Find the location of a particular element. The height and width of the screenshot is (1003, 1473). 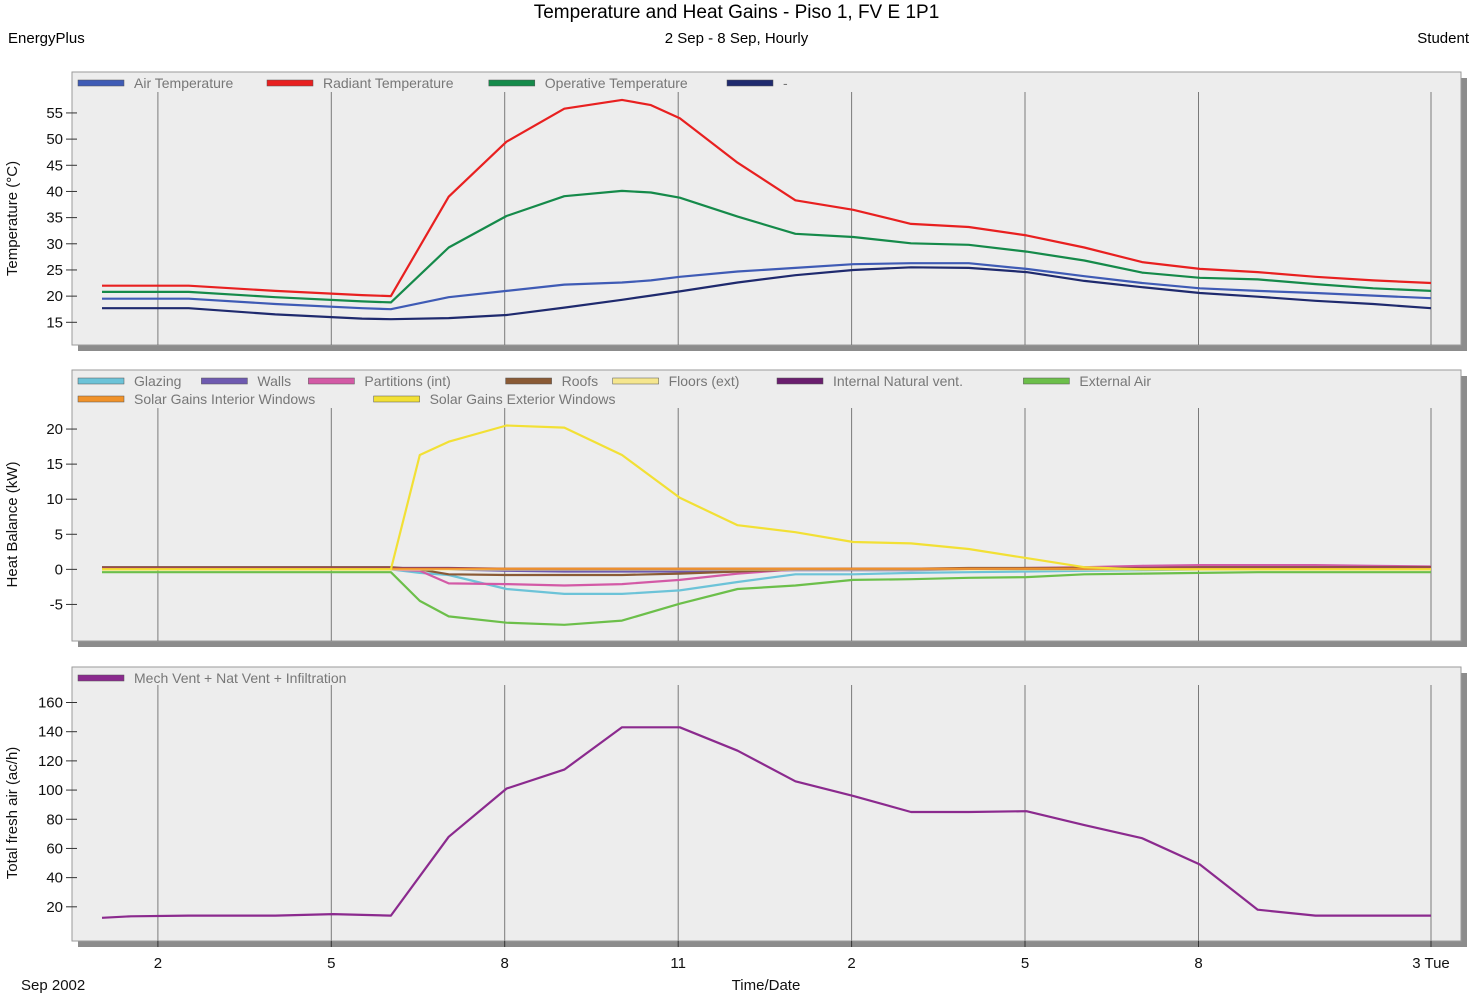

legend-label: Glazing is located at coordinates (157, 381).